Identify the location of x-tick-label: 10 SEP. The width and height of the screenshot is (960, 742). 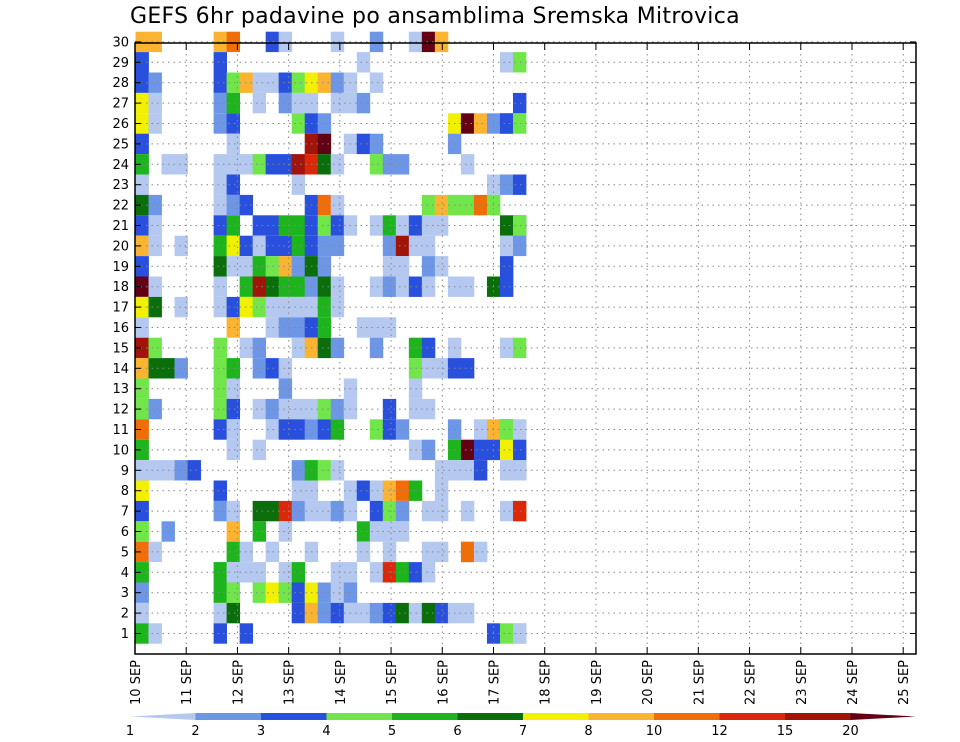
(136, 682).